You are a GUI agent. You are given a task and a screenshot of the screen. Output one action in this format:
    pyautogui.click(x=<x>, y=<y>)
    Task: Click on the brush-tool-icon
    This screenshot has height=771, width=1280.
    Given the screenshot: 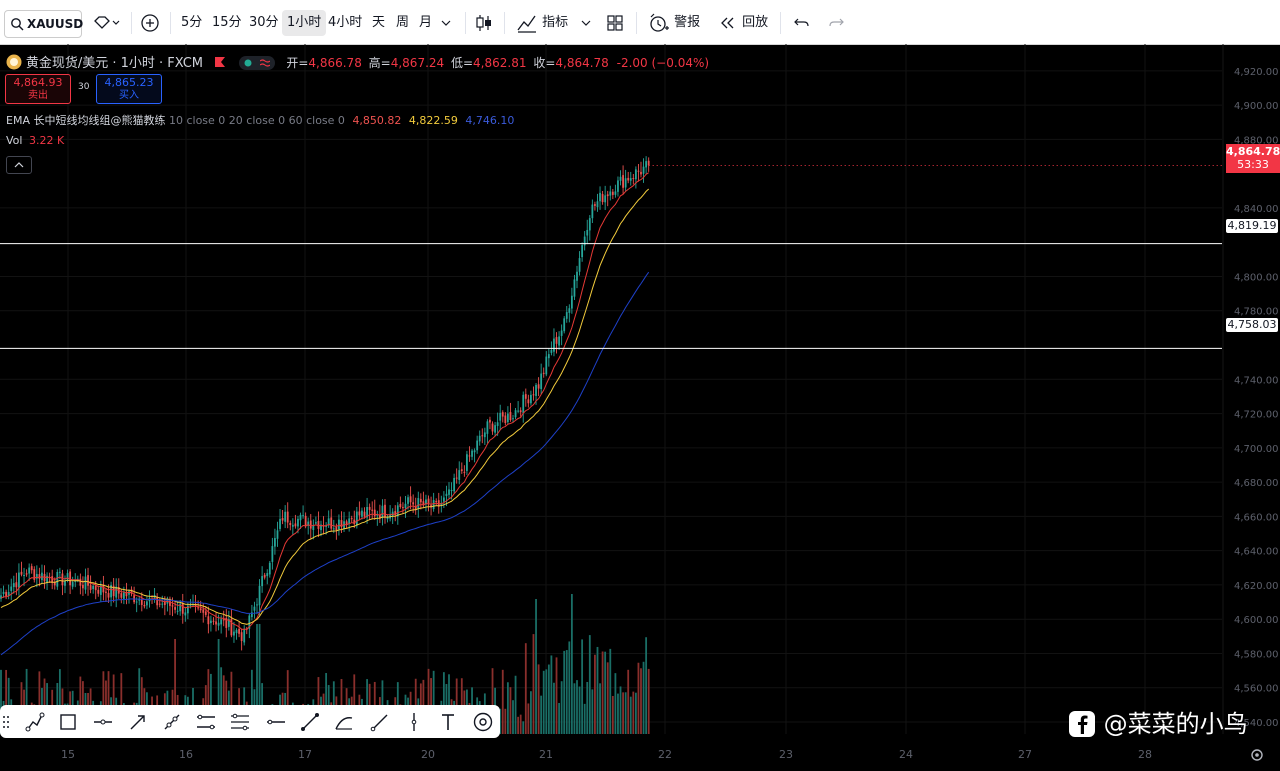 What is the action you would take?
    pyautogui.click(x=310, y=722)
    